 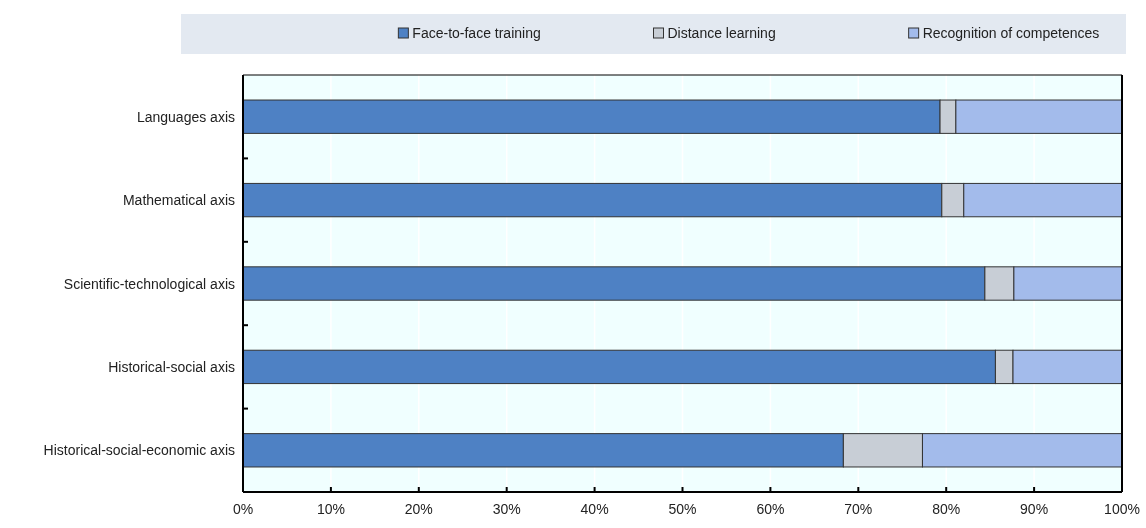 What do you see at coordinates (185, 116) in the screenshot?
I see `y-tick-label: Languages axis` at bounding box center [185, 116].